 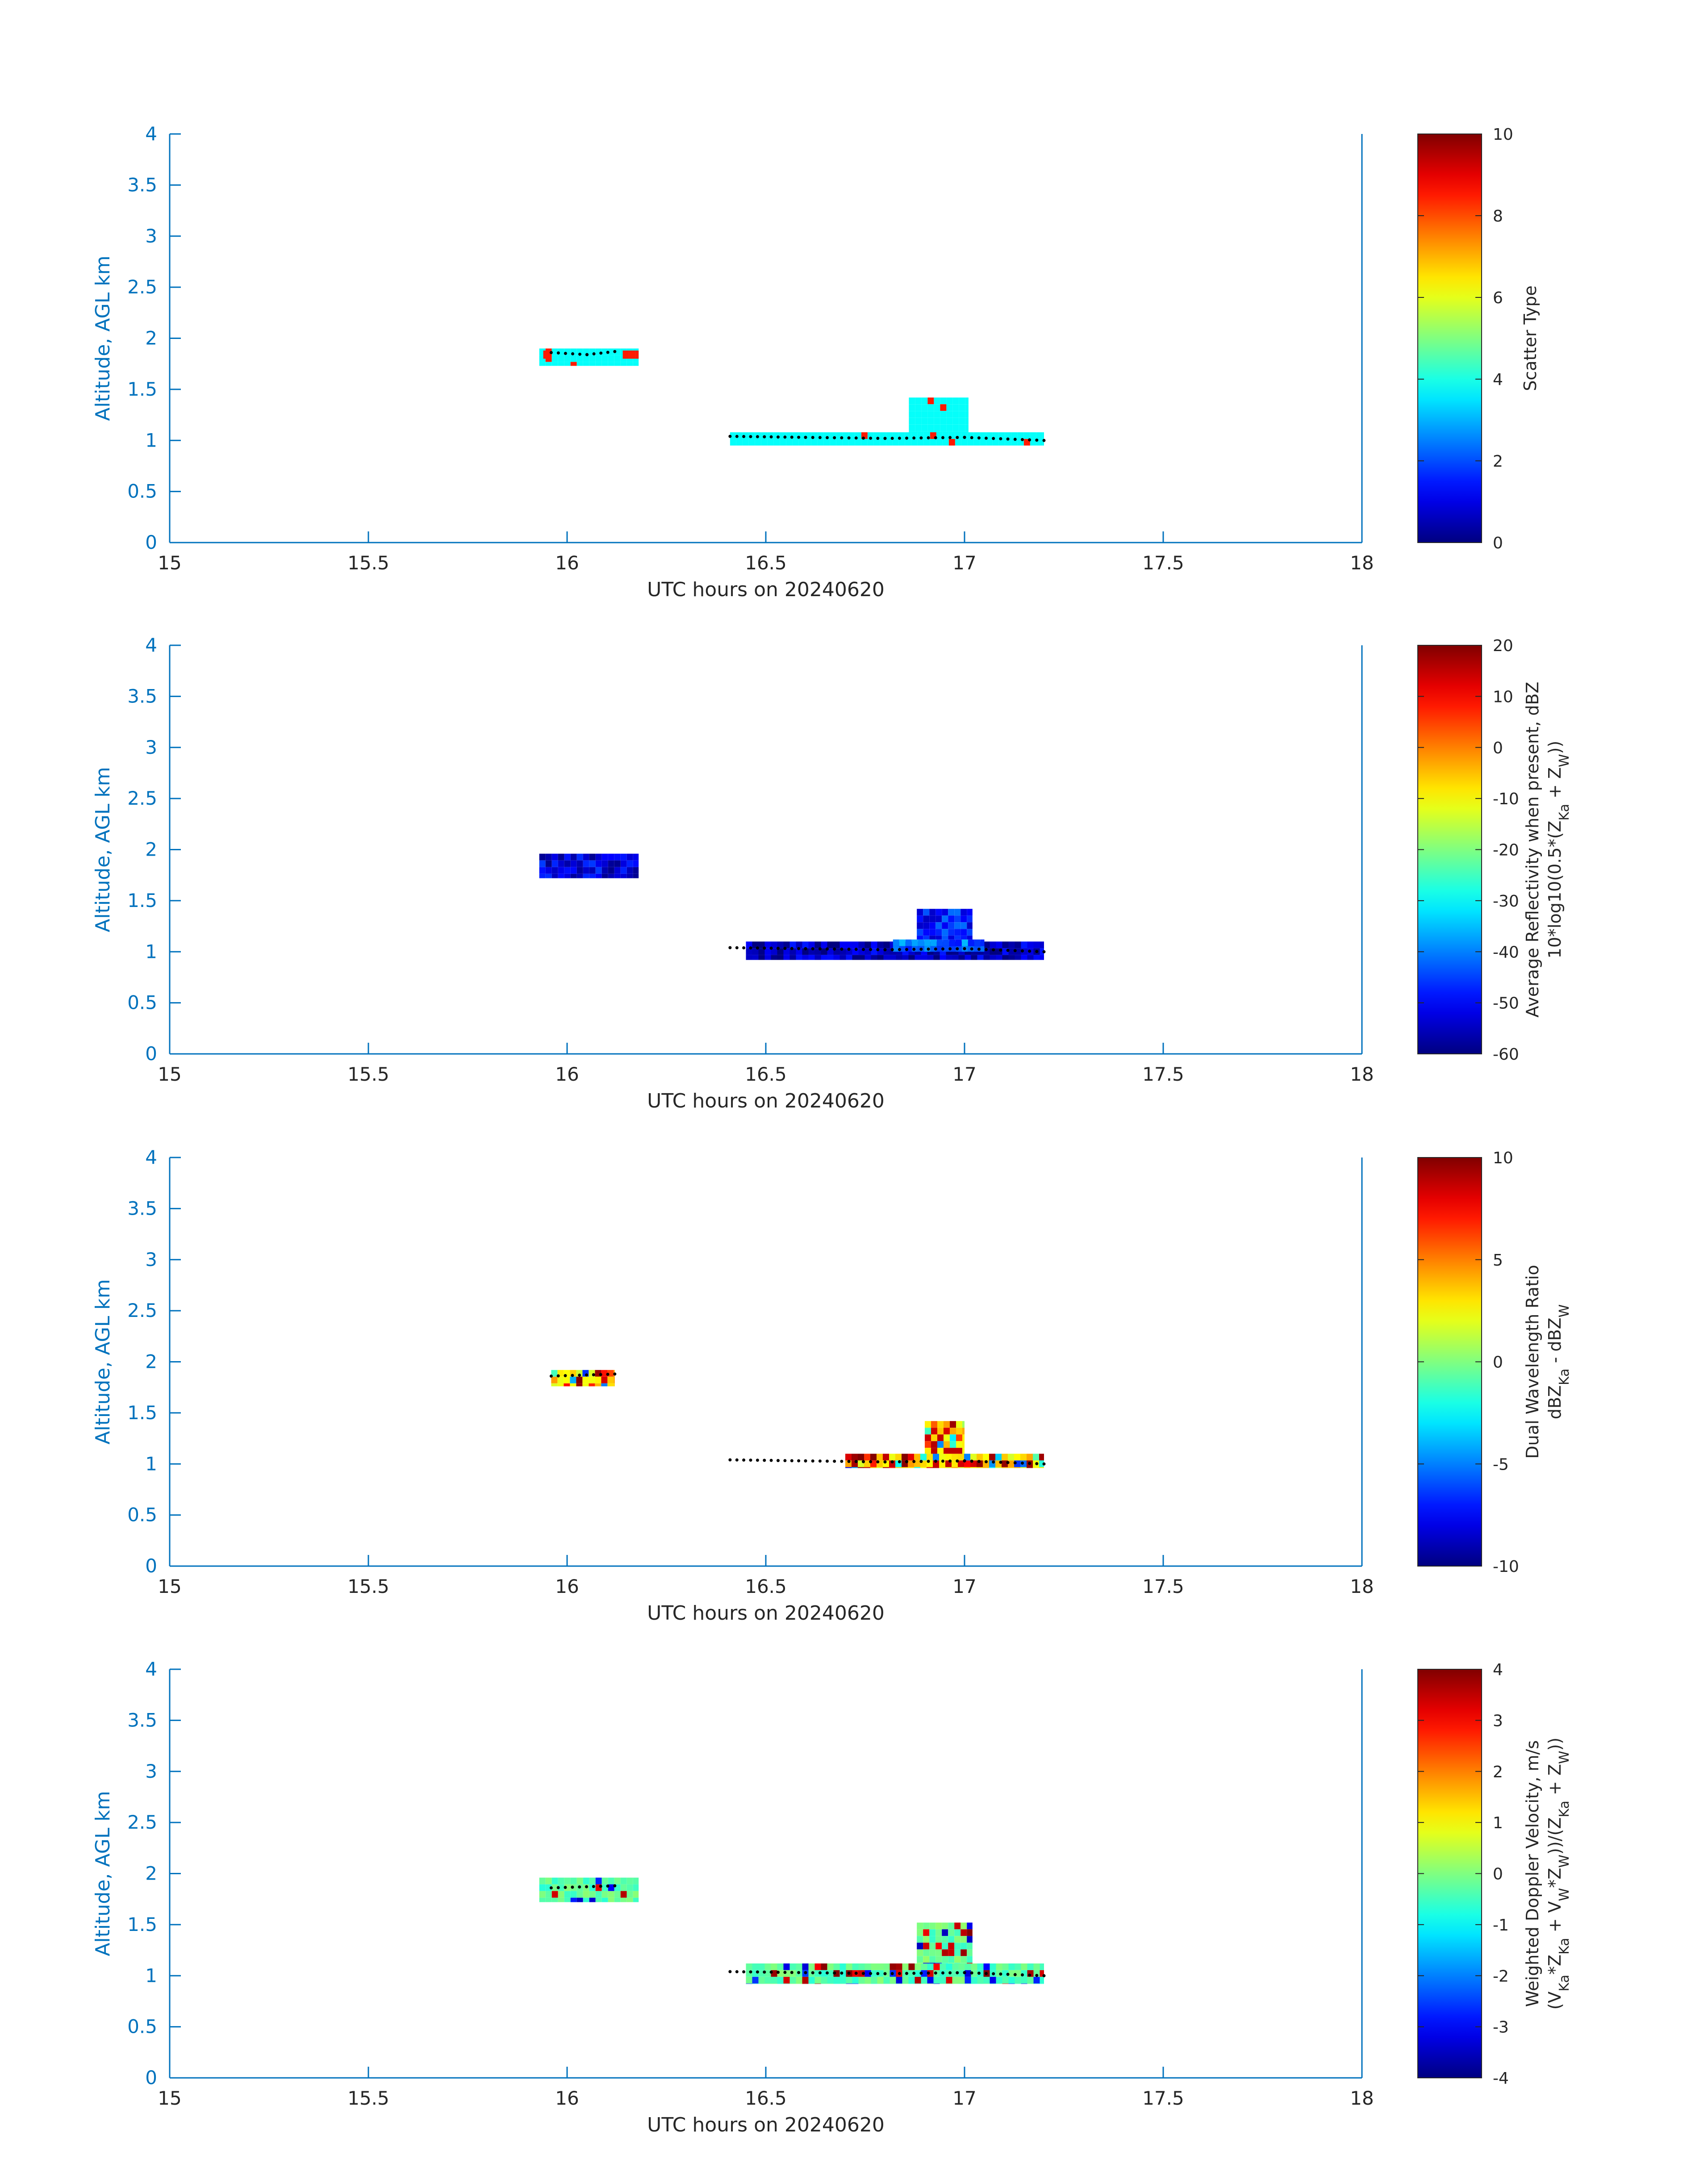 I want to click on colorbar-label: Average Reflectivity when present, dBZ, so click(x=1532, y=850).